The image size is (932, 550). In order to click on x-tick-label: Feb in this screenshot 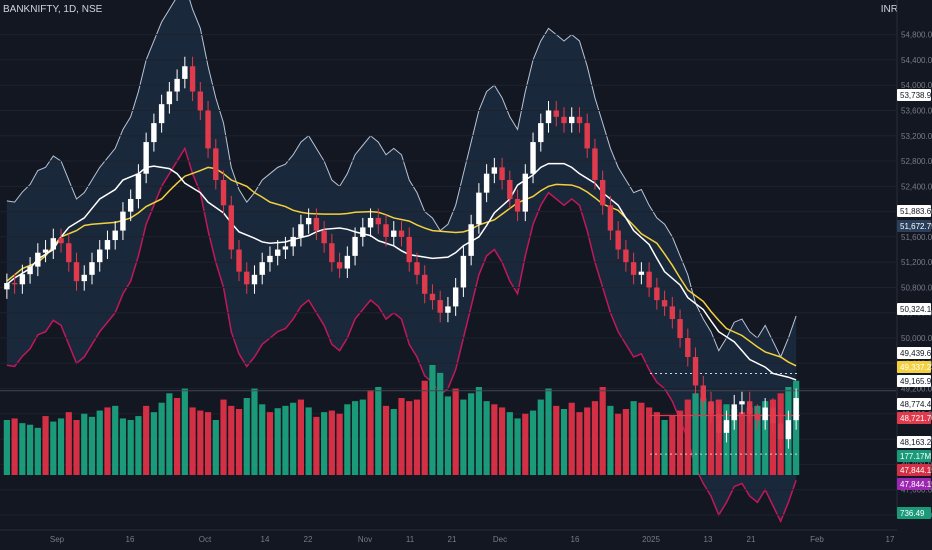, I will do `click(817, 539)`.